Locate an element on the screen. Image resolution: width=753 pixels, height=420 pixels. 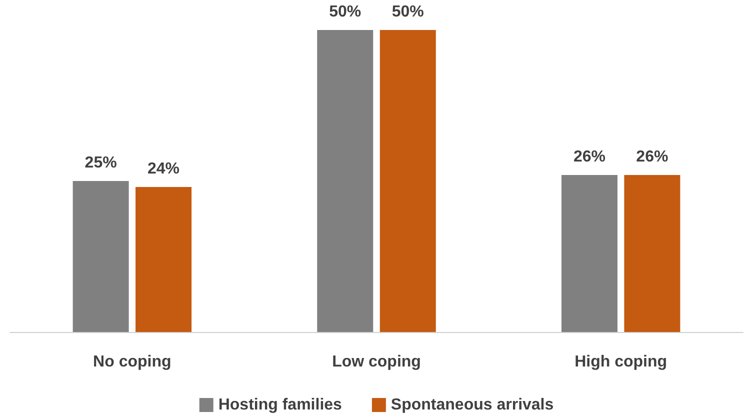
x-tick-label: High coping is located at coordinates (621, 362).